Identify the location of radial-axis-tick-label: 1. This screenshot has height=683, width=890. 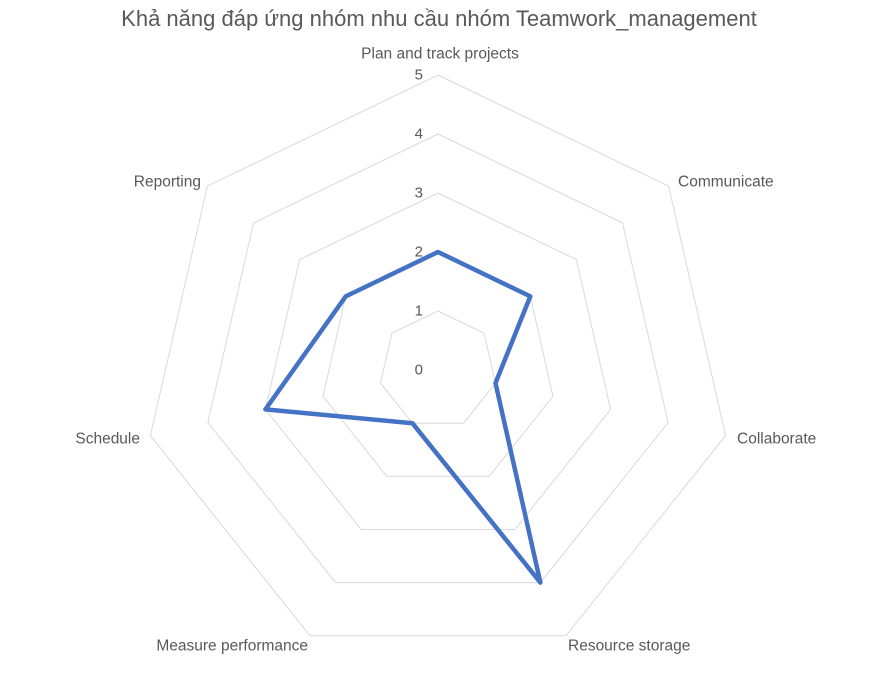
(419, 310).